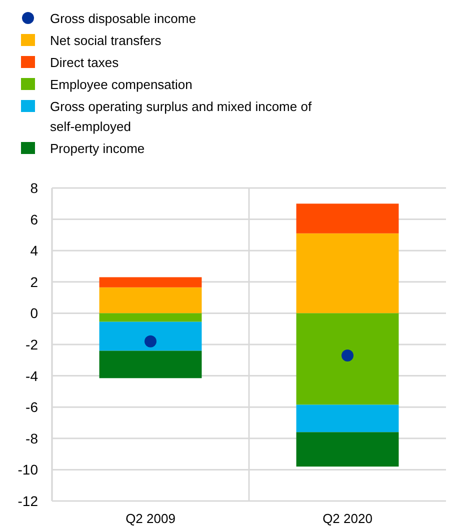 This screenshot has width=454, height=529. Describe the element at coordinates (34, 250) in the screenshot. I see `y-tick-label: 4` at that location.